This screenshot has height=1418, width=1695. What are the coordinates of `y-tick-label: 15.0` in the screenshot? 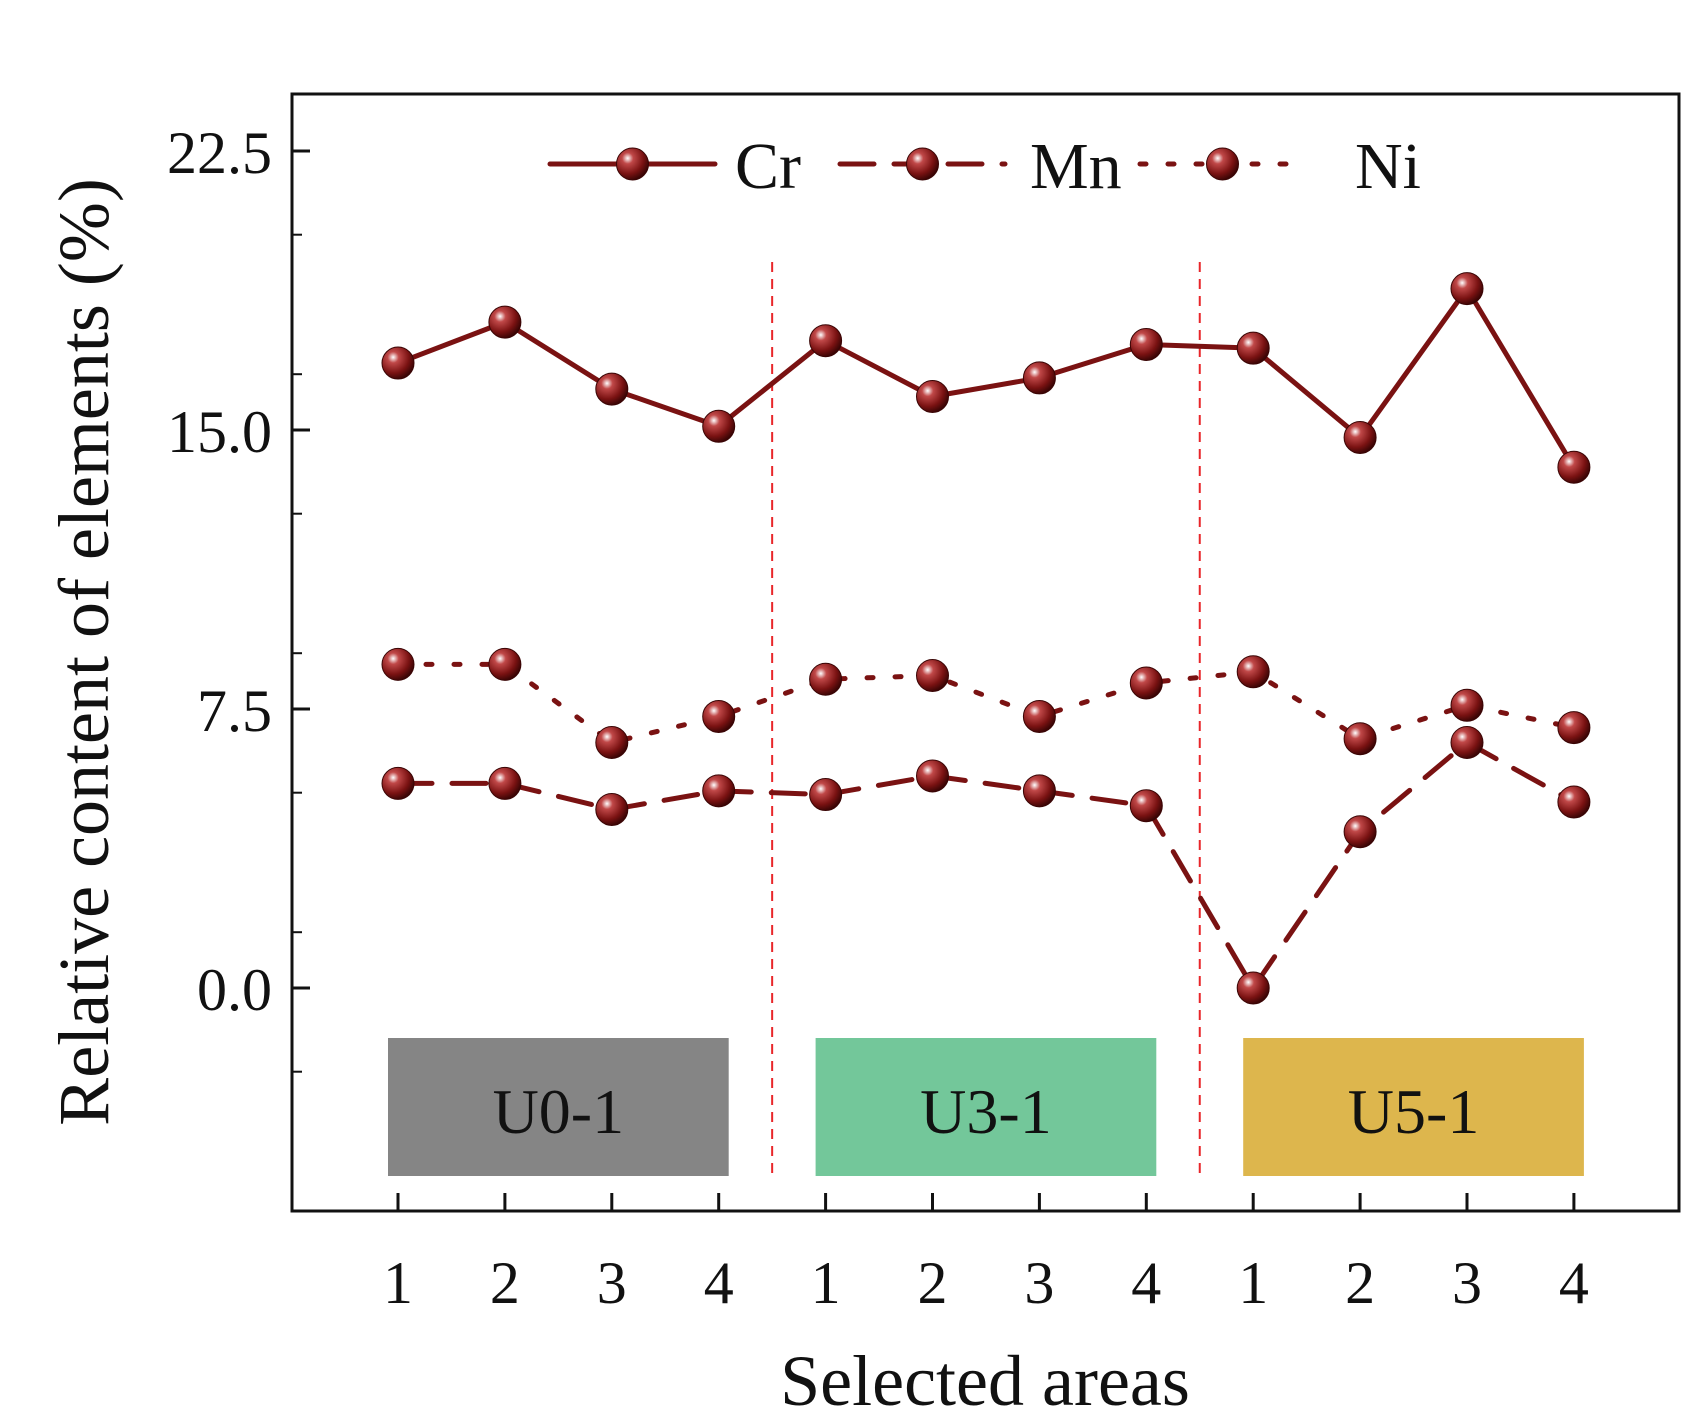 It's located at (219, 432).